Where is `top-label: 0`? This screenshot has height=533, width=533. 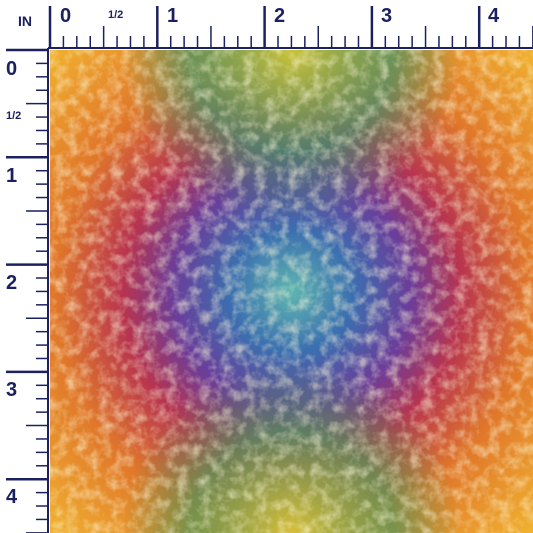
top-label: 0 is located at coordinates (65, 16).